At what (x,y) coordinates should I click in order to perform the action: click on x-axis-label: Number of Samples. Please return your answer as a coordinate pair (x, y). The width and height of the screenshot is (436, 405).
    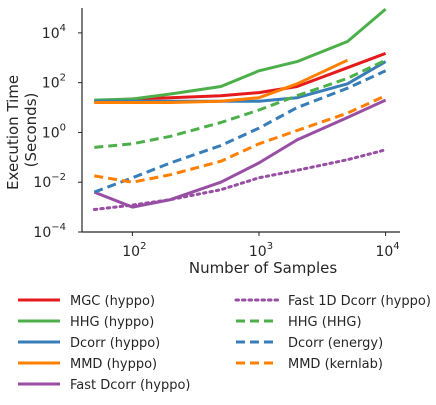
    Looking at the image, I should click on (263, 268).